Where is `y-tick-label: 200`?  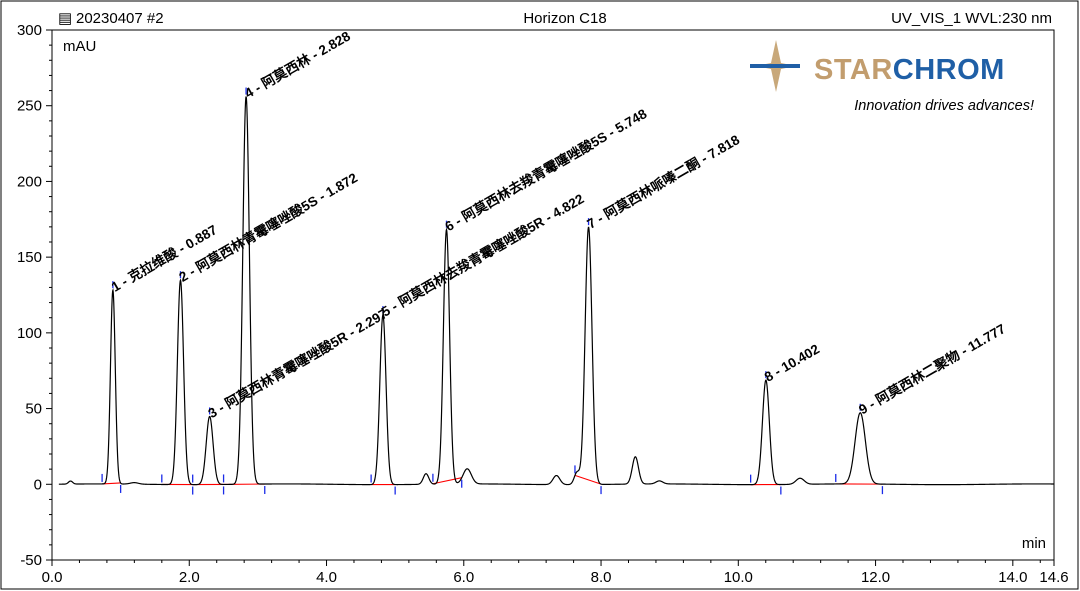
y-tick-label: 200 is located at coordinates (29, 181).